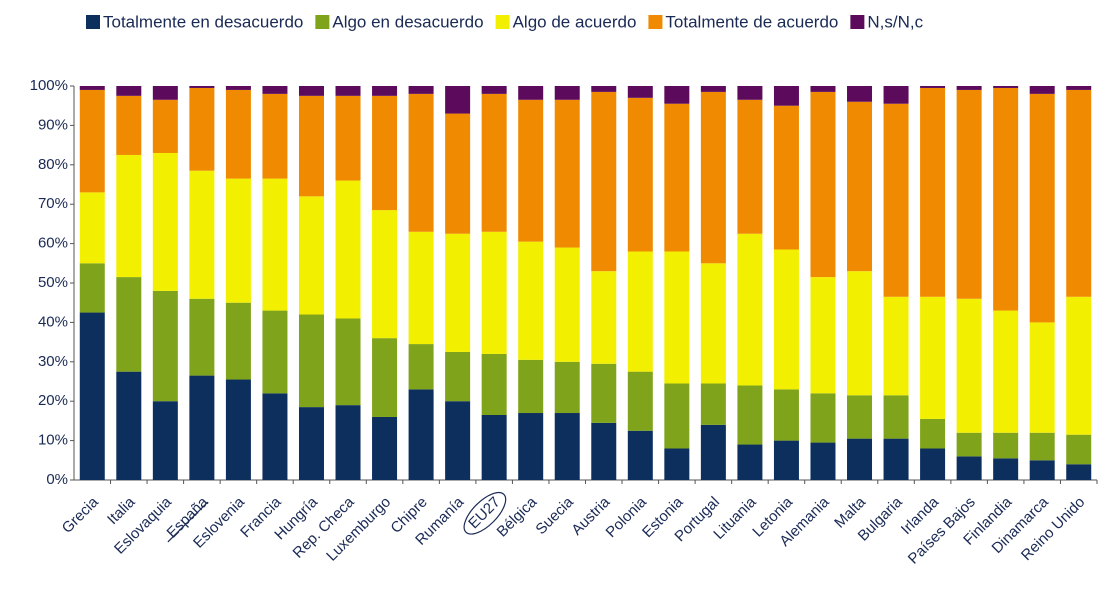 This screenshot has height=590, width=1106. I want to click on y-tick-label: 20%, so click(53, 400).